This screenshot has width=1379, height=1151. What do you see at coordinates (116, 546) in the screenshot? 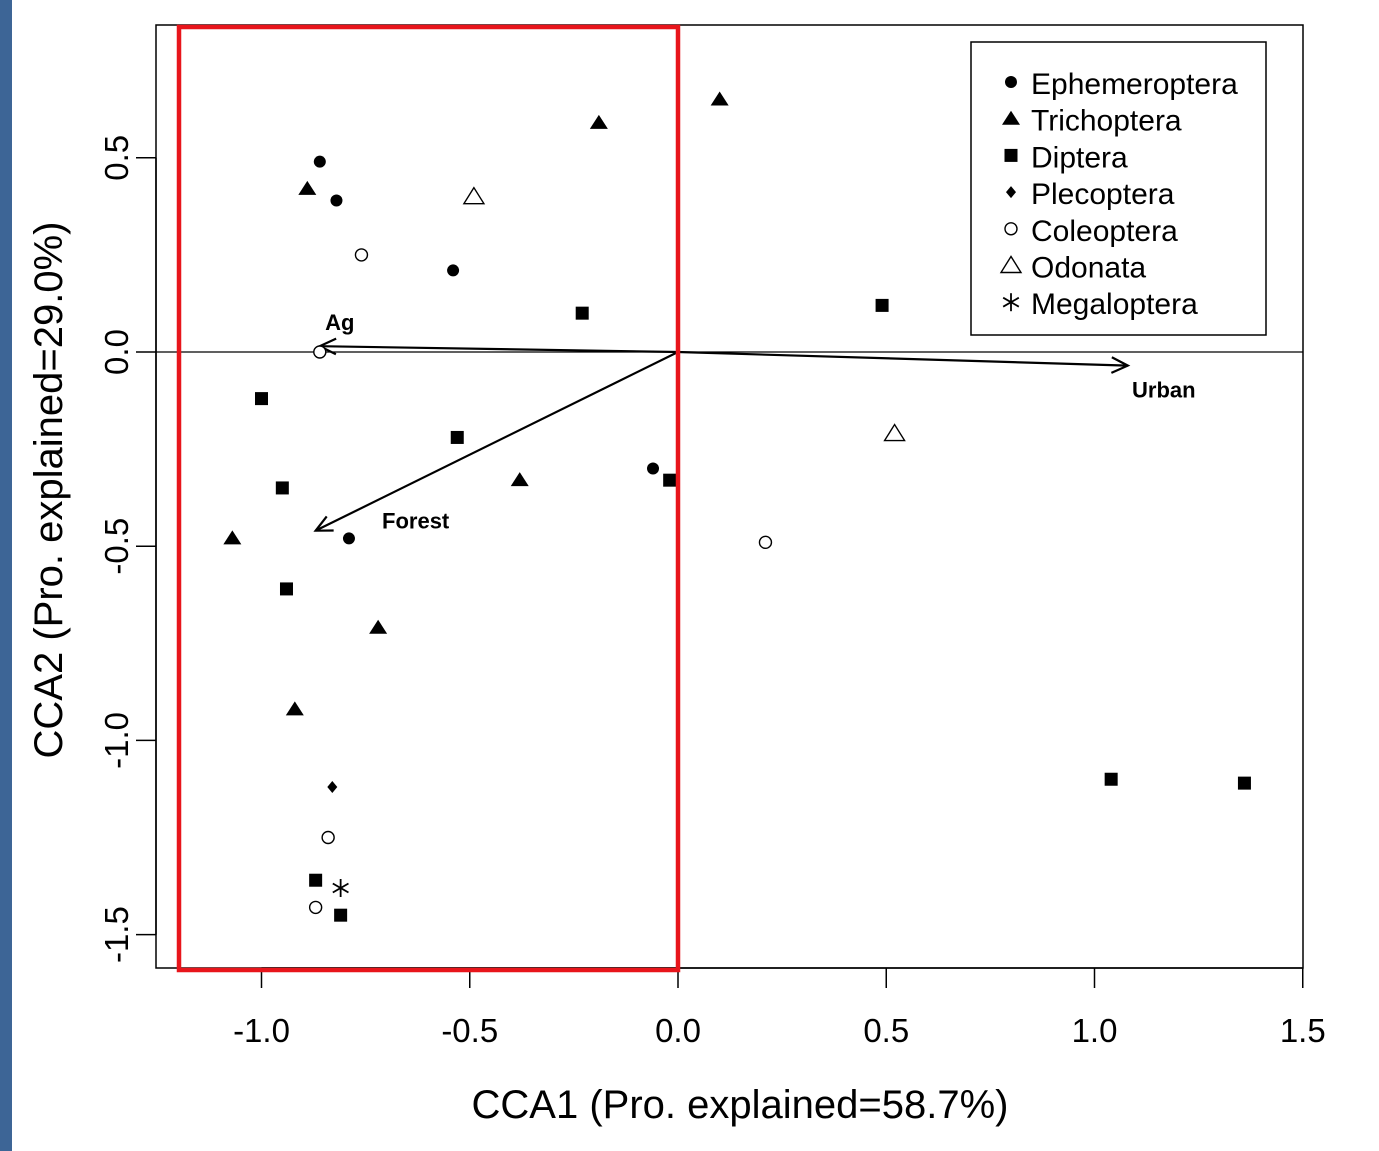
I see `y-tick-label: -0.5` at bounding box center [116, 546].